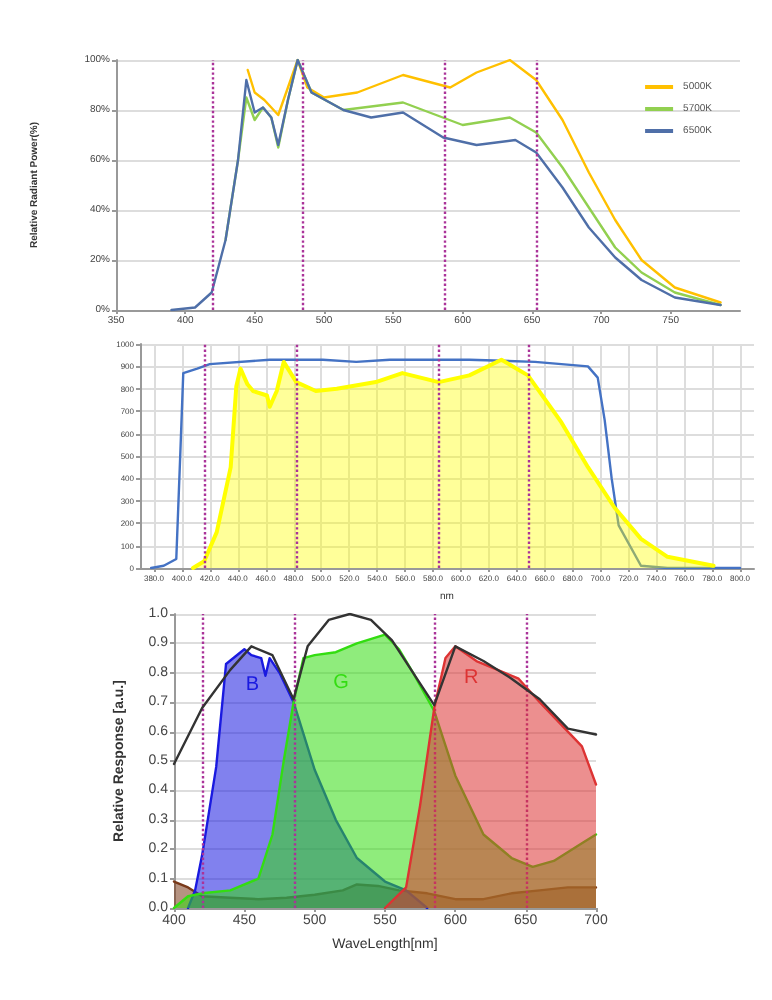 The height and width of the screenshot is (1000, 772). What do you see at coordinates (252, 685) in the screenshot?
I see `series-label: B` at bounding box center [252, 685].